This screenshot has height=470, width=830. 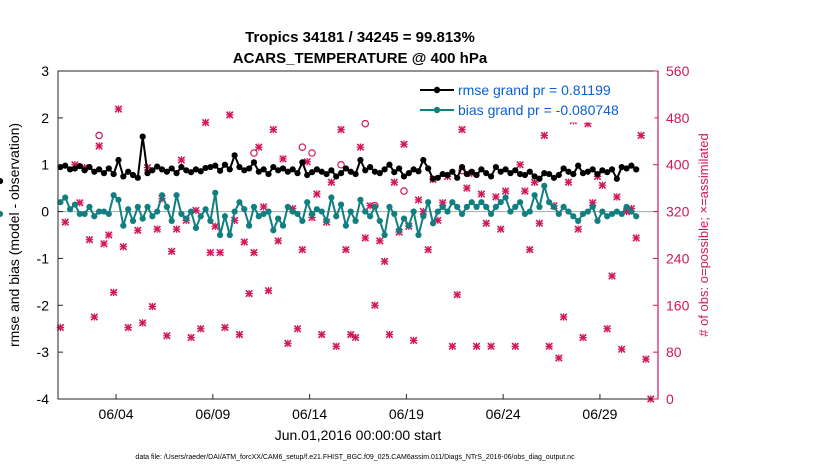 What do you see at coordinates (599, 414) in the screenshot?
I see `x-tick-label: 06/29` at bounding box center [599, 414].